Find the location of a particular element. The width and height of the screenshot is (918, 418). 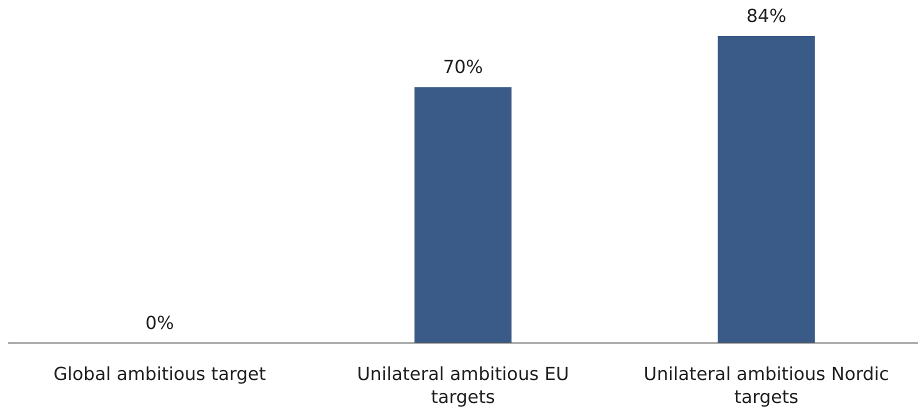

data-label: 84% is located at coordinates (766, 16).